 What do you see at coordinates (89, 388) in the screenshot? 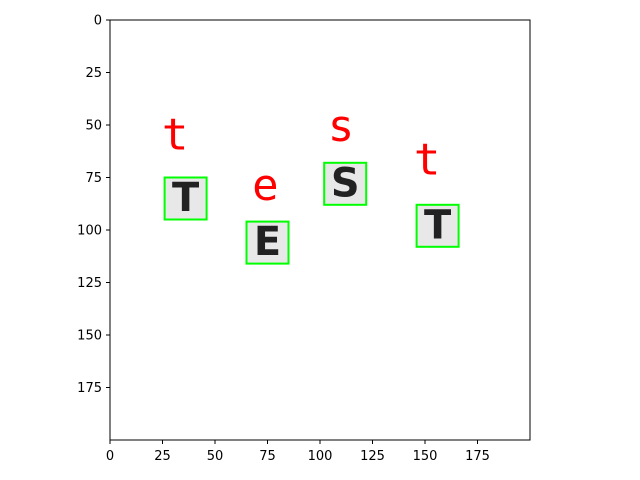
I see `y-tick-label: 175` at bounding box center [89, 388].